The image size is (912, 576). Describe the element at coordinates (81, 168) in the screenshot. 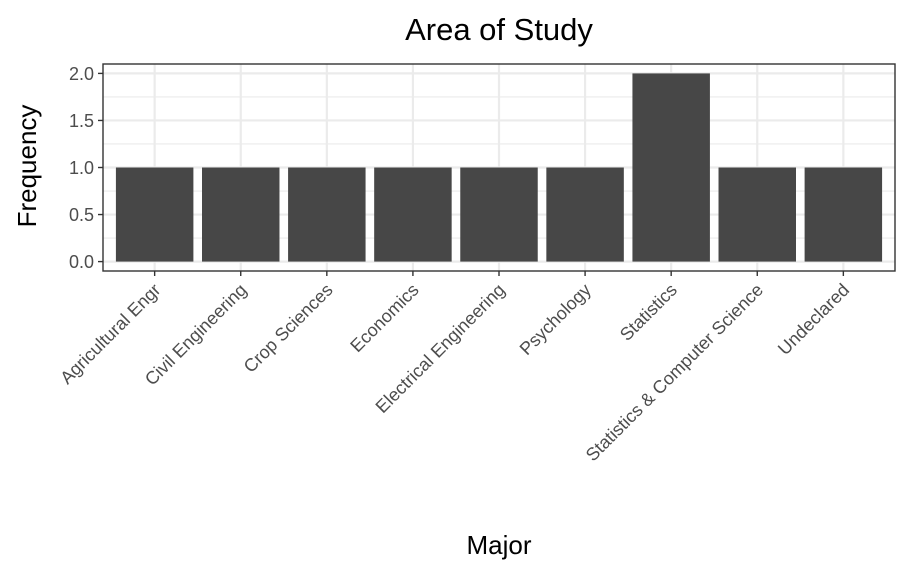

I see `y-tick-label: 1.0` at that location.